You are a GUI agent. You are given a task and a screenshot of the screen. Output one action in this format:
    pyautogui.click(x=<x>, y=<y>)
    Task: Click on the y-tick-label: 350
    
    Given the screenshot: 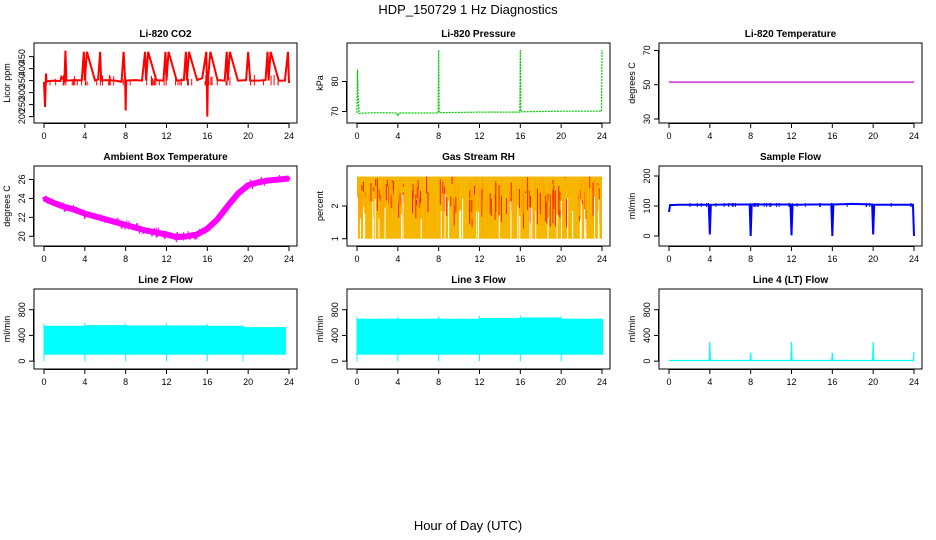 What is the action you would take?
    pyautogui.click(x=22, y=80)
    